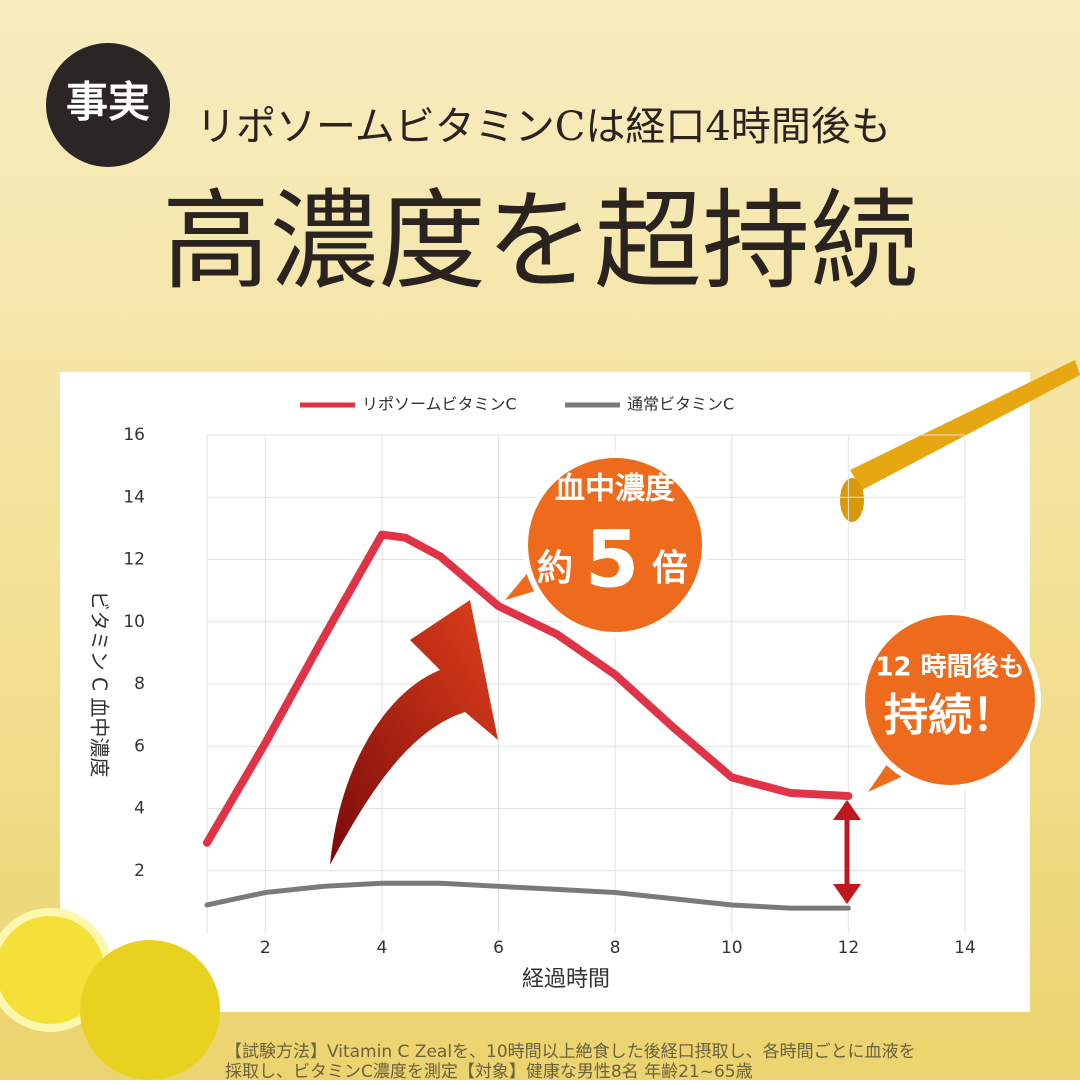 The width and height of the screenshot is (1080, 1084). Describe the element at coordinates (265, 948) in the screenshot. I see `x-tick-label: 2` at that location.